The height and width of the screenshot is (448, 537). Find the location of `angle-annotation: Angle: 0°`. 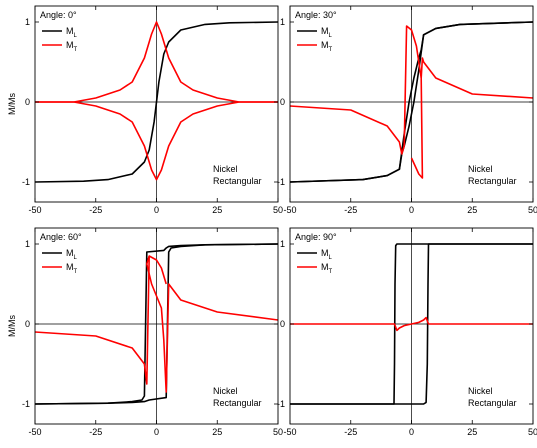

angle-annotation: Angle: 0° is located at coordinates (58, 15).